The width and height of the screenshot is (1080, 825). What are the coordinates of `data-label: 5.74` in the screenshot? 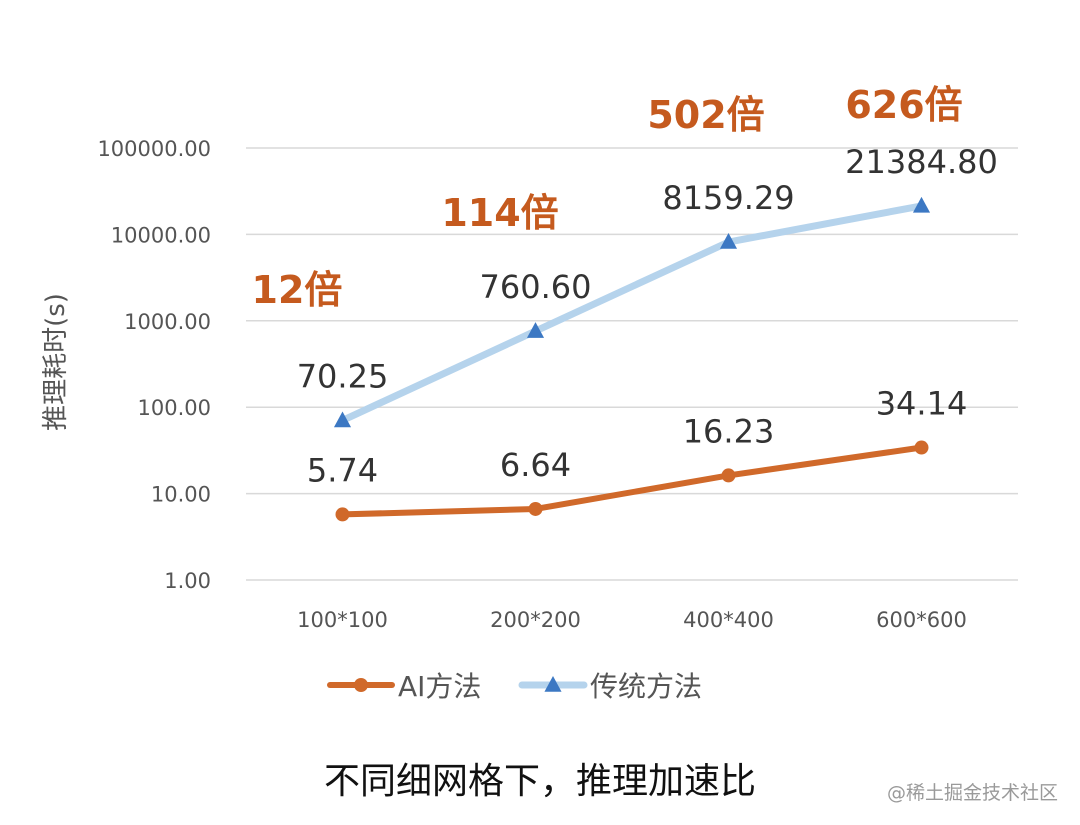 It's located at (342, 470).